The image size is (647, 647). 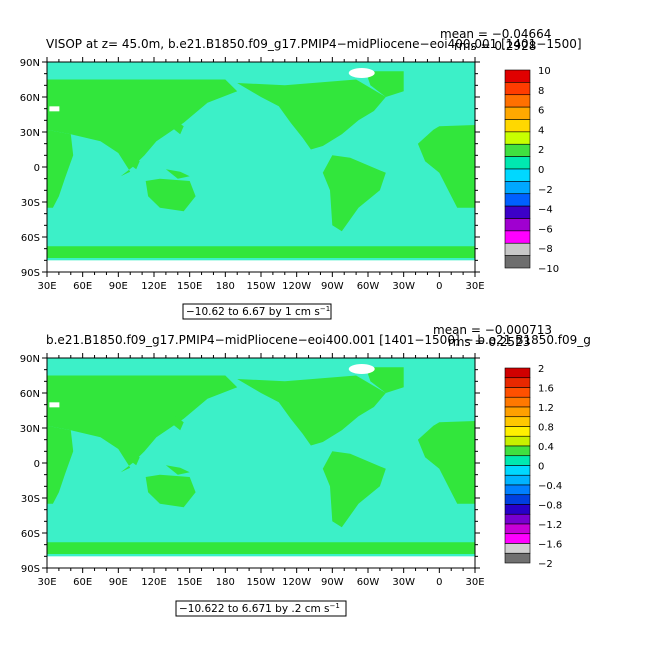 I want to click on missing-data-band, so click(x=261, y=266).